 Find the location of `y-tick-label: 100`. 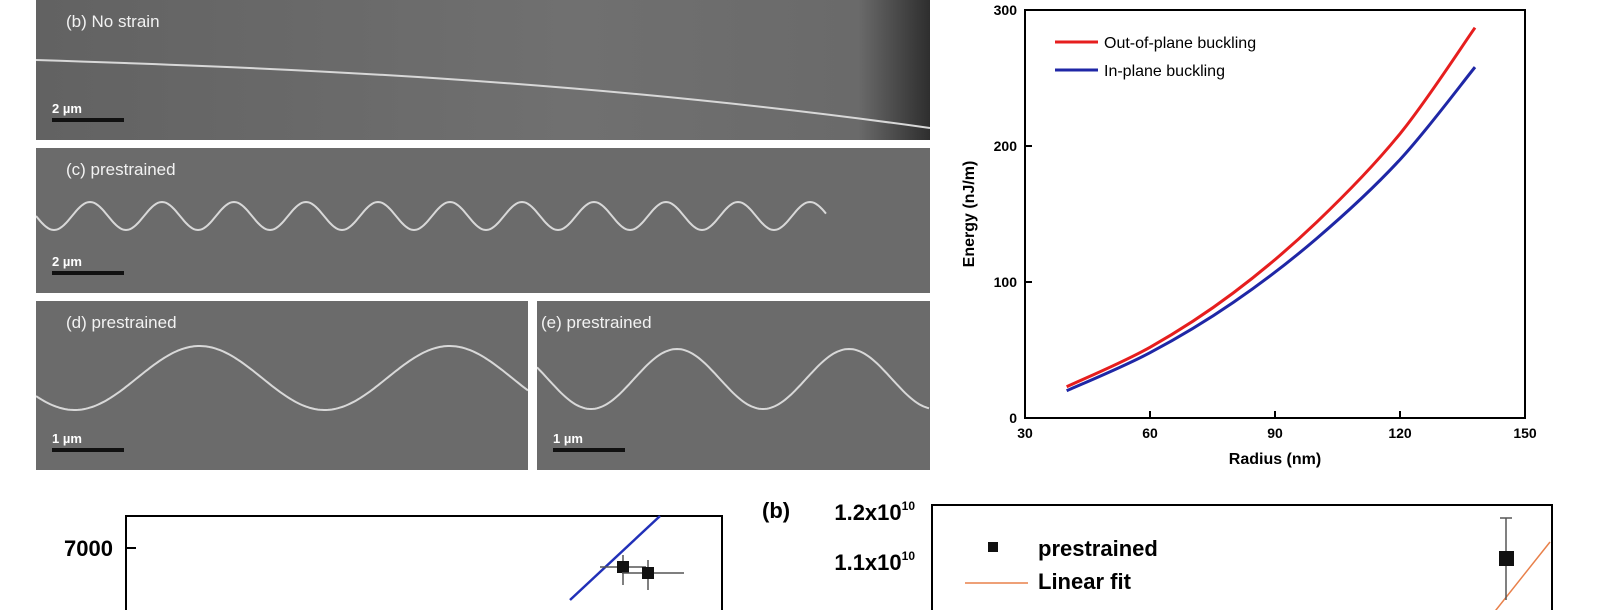

y-tick-label: 100 is located at coordinates (1006, 282).